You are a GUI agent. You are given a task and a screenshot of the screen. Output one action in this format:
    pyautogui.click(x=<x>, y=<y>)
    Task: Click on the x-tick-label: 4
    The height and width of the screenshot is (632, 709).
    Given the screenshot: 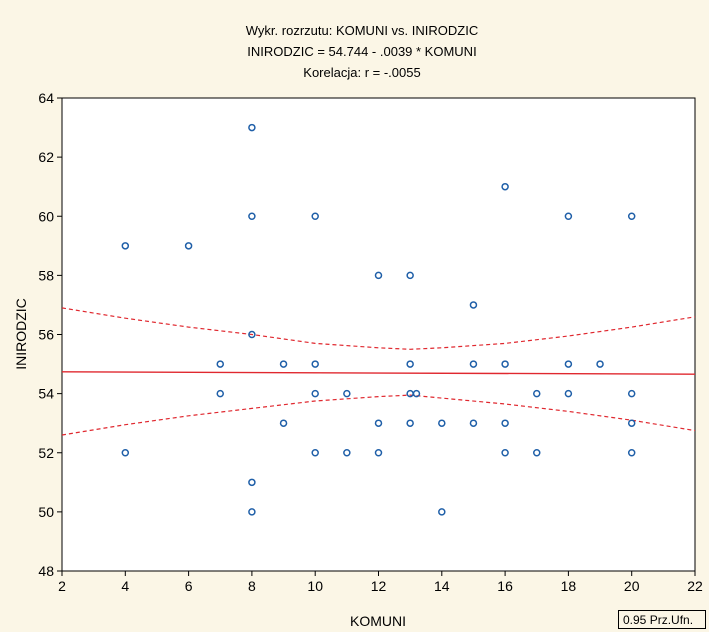 What is the action you would take?
    pyautogui.click(x=125, y=586)
    